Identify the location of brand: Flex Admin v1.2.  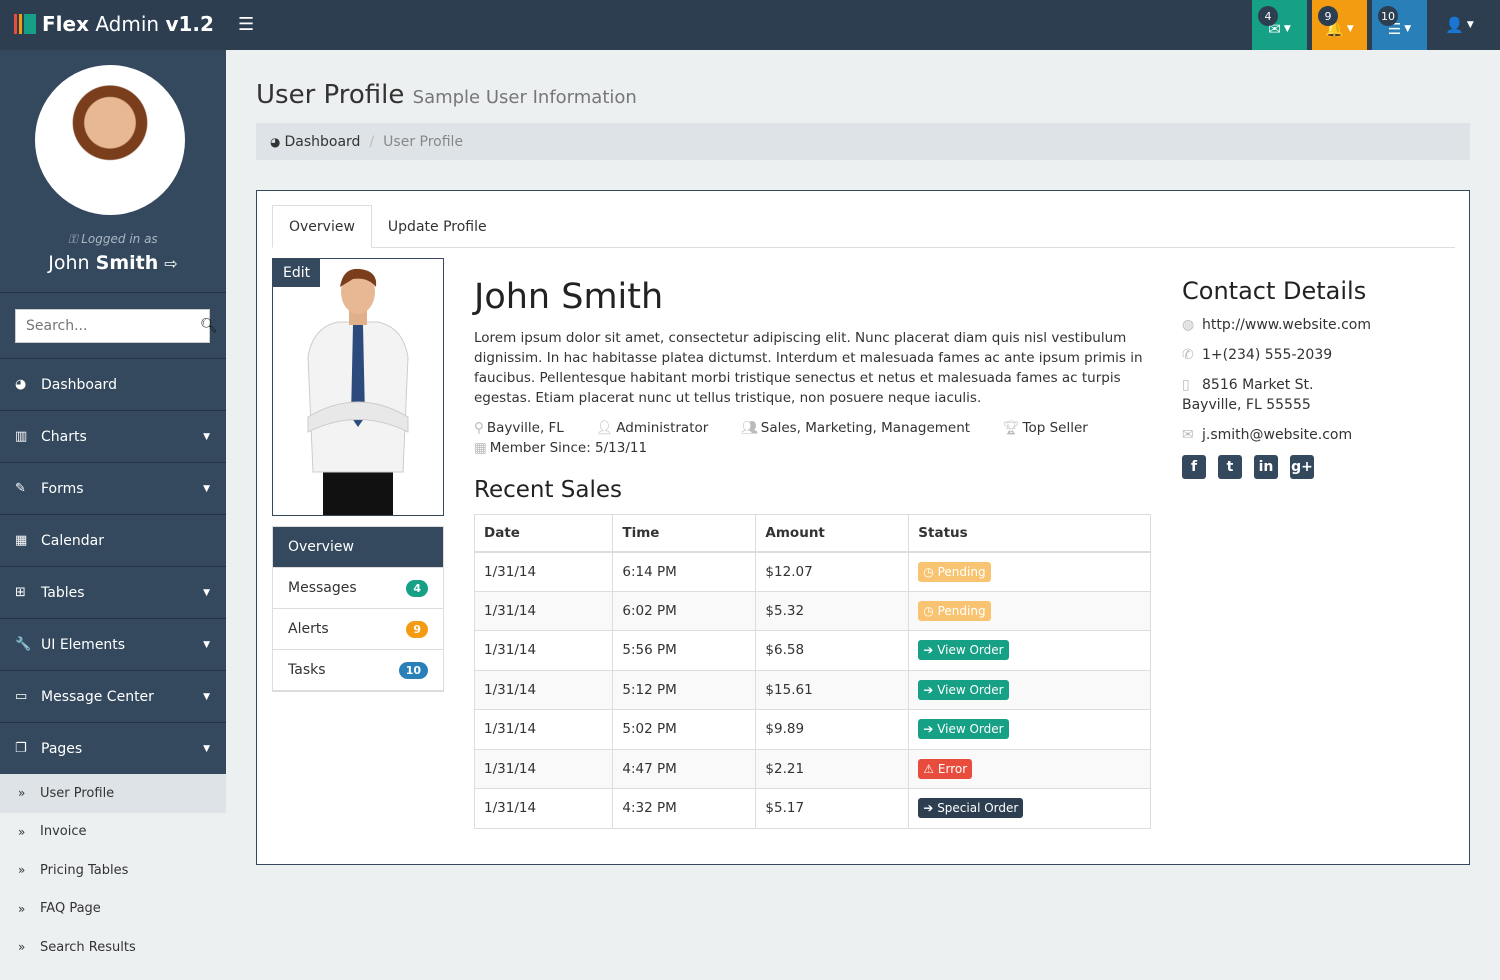
(114, 24).